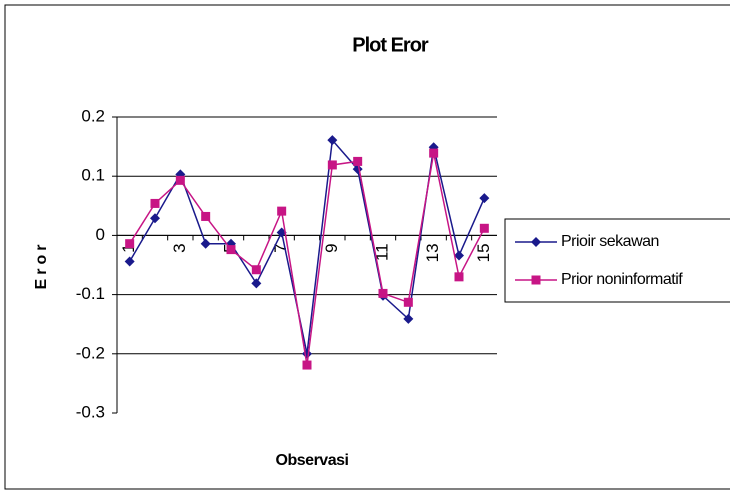  What do you see at coordinates (93, 175) in the screenshot?
I see `y-tick-label: 0.1` at bounding box center [93, 175].